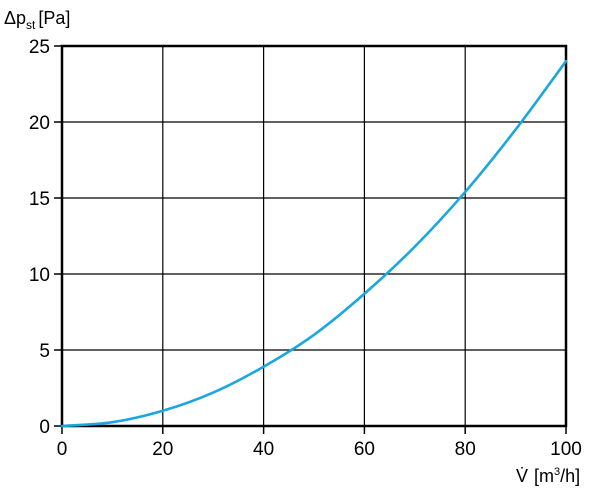 The width and height of the screenshot is (600, 498). Describe the element at coordinates (39, 123) in the screenshot. I see `y-tick-label: 20` at that location.